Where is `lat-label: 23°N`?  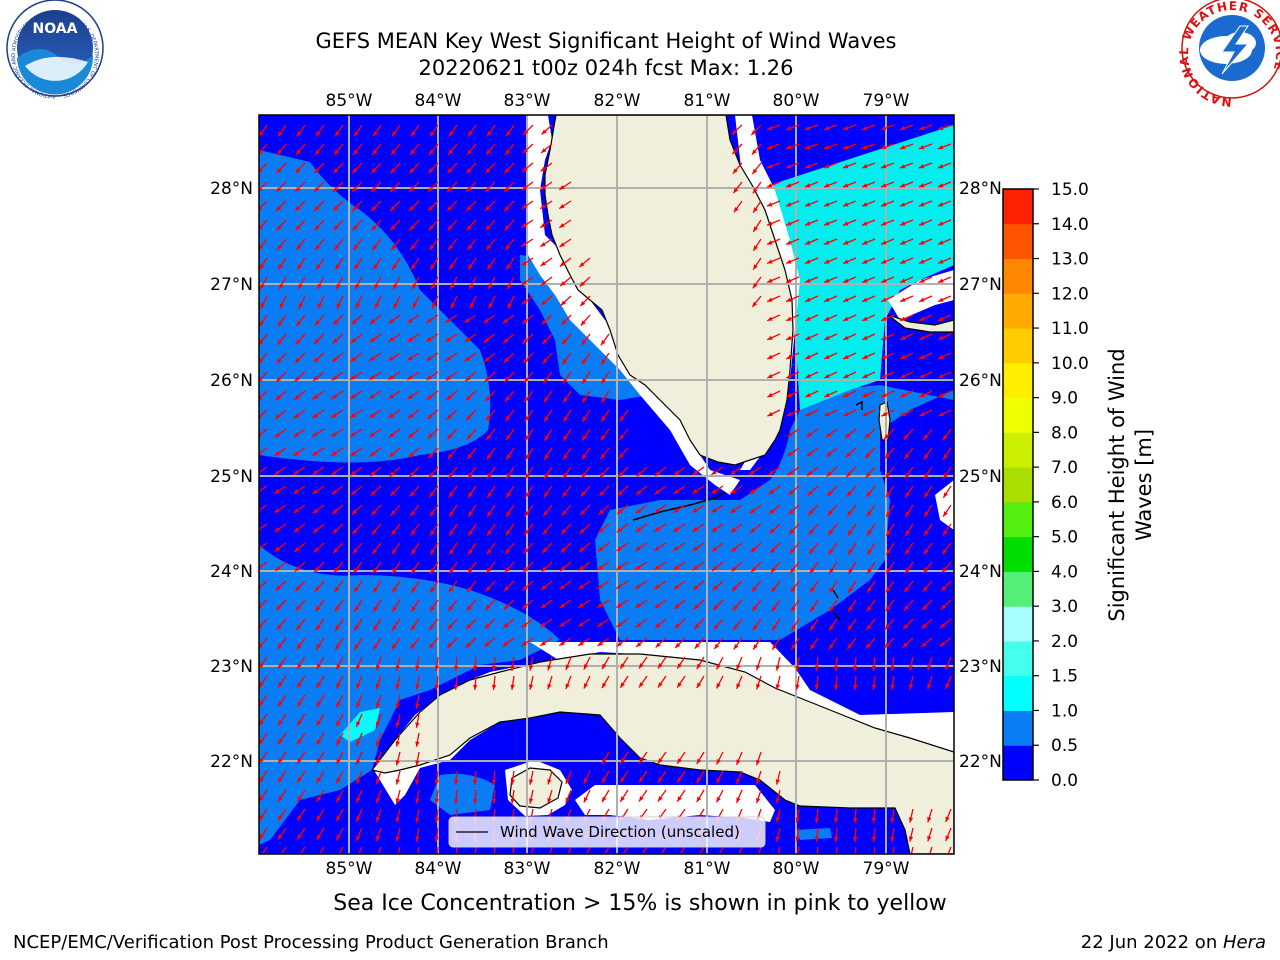
lat-label: 23°N is located at coordinates (231, 667).